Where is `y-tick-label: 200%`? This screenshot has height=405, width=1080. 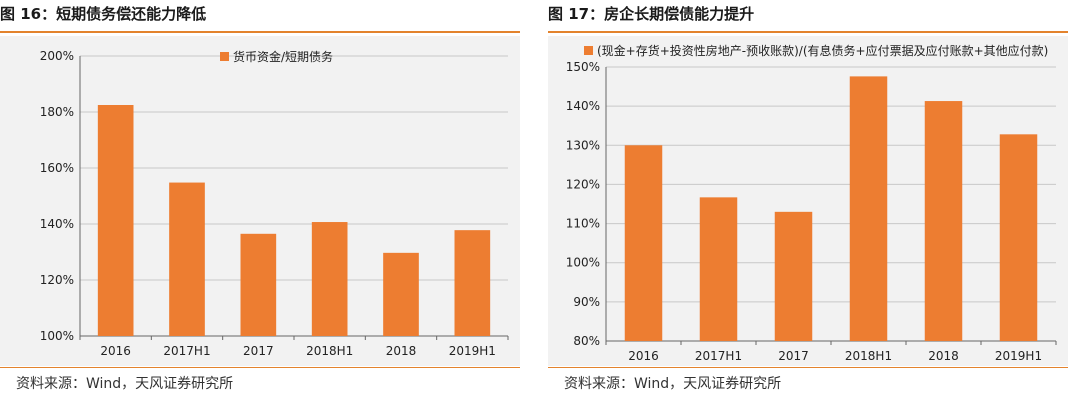 y-tick-label: 200% is located at coordinates (57, 56).